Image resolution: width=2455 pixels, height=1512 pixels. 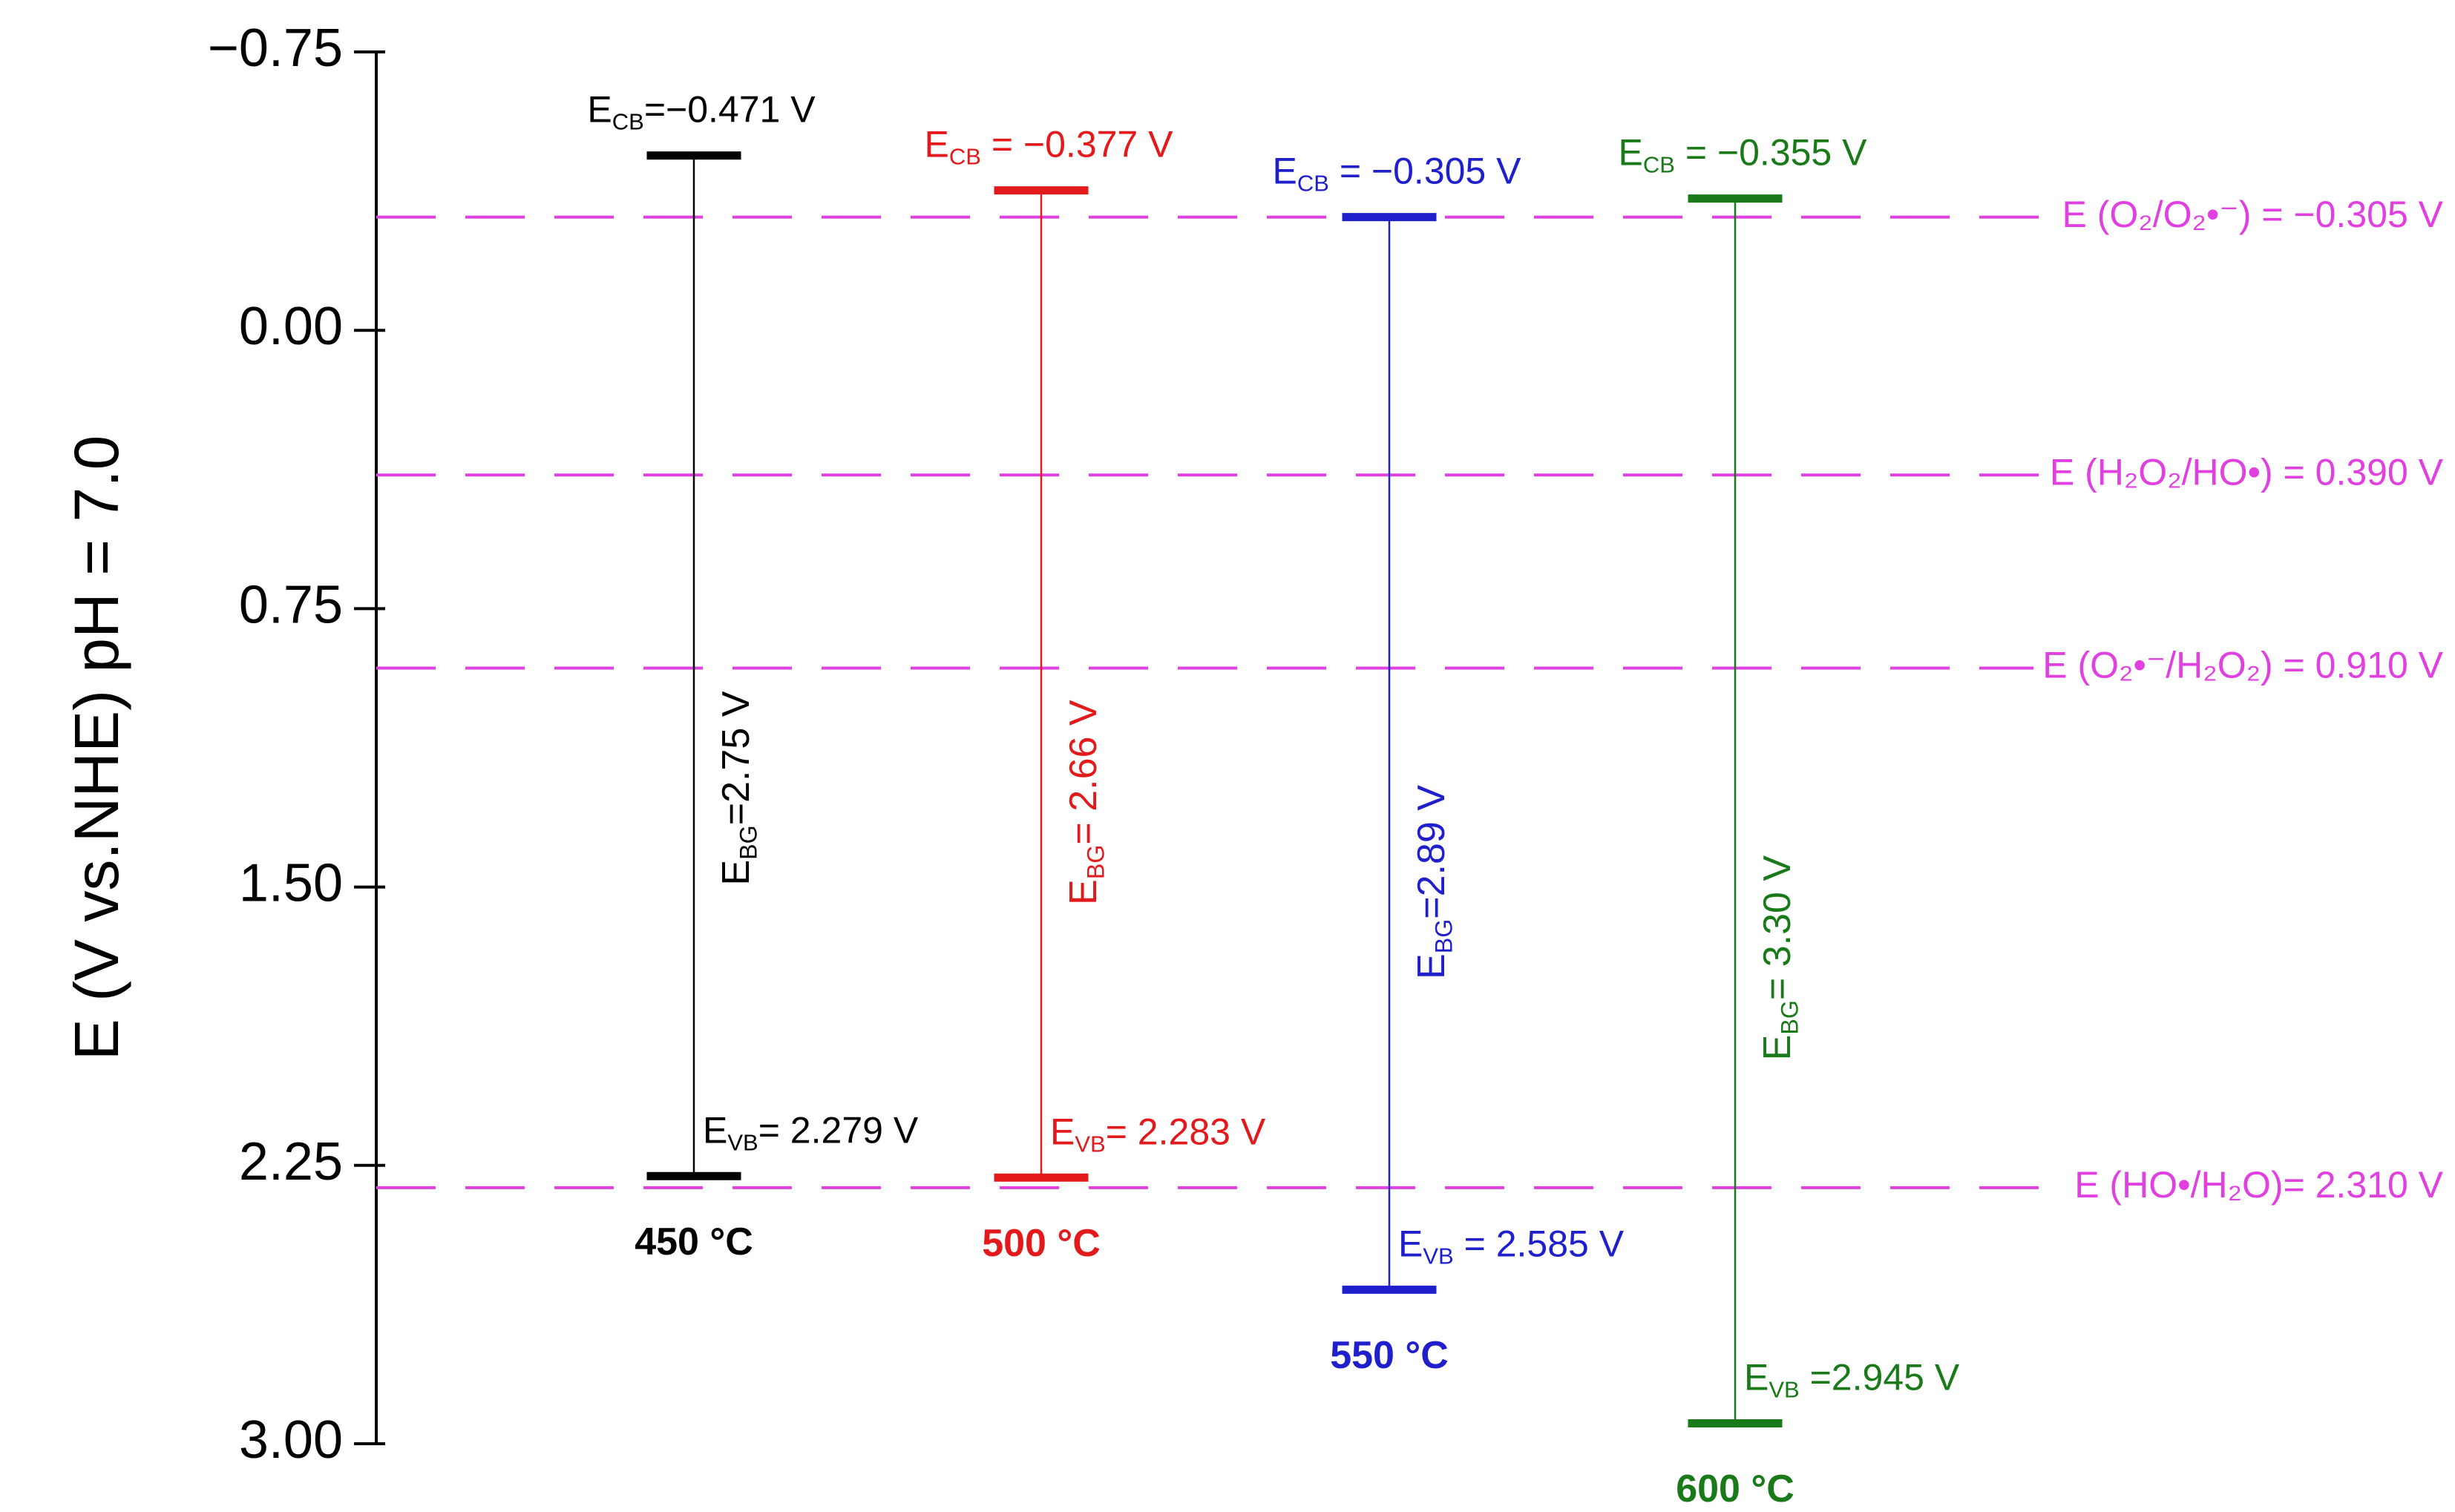 What do you see at coordinates (1735, 1489) in the screenshot?
I see `series-name: 600 °C` at bounding box center [1735, 1489].